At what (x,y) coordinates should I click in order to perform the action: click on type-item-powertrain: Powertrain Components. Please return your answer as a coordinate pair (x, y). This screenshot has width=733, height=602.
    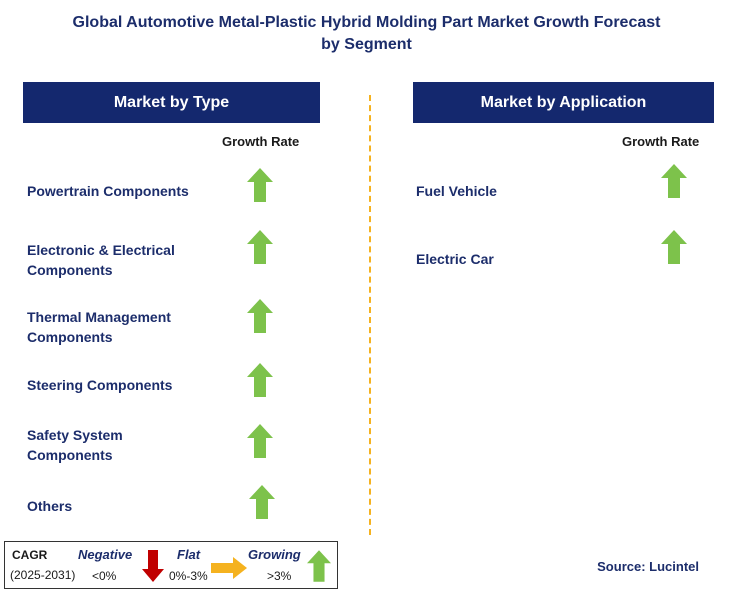
    Looking at the image, I should click on (108, 191).